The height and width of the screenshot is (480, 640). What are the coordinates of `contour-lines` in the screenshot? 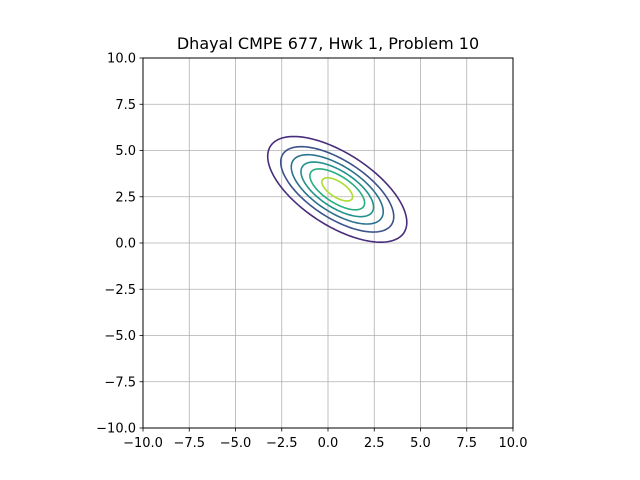 It's located at (337, 189).